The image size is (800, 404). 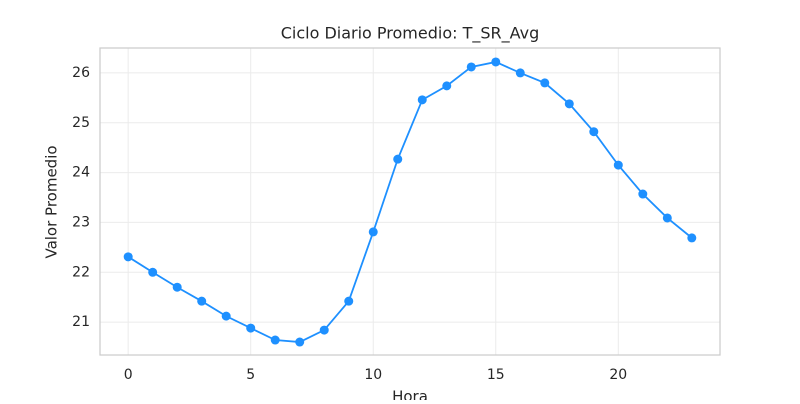 What do you see at coordinates (410, 394) in the screenshot?
I see `x-axis-label: Hora` at bounding box center [410, 394].